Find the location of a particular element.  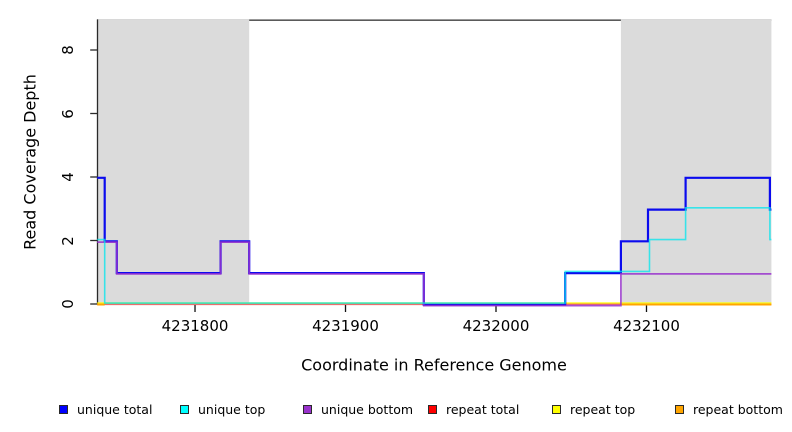

legend-item-repeat-top: repeat top is located at coordinates (593, 409).